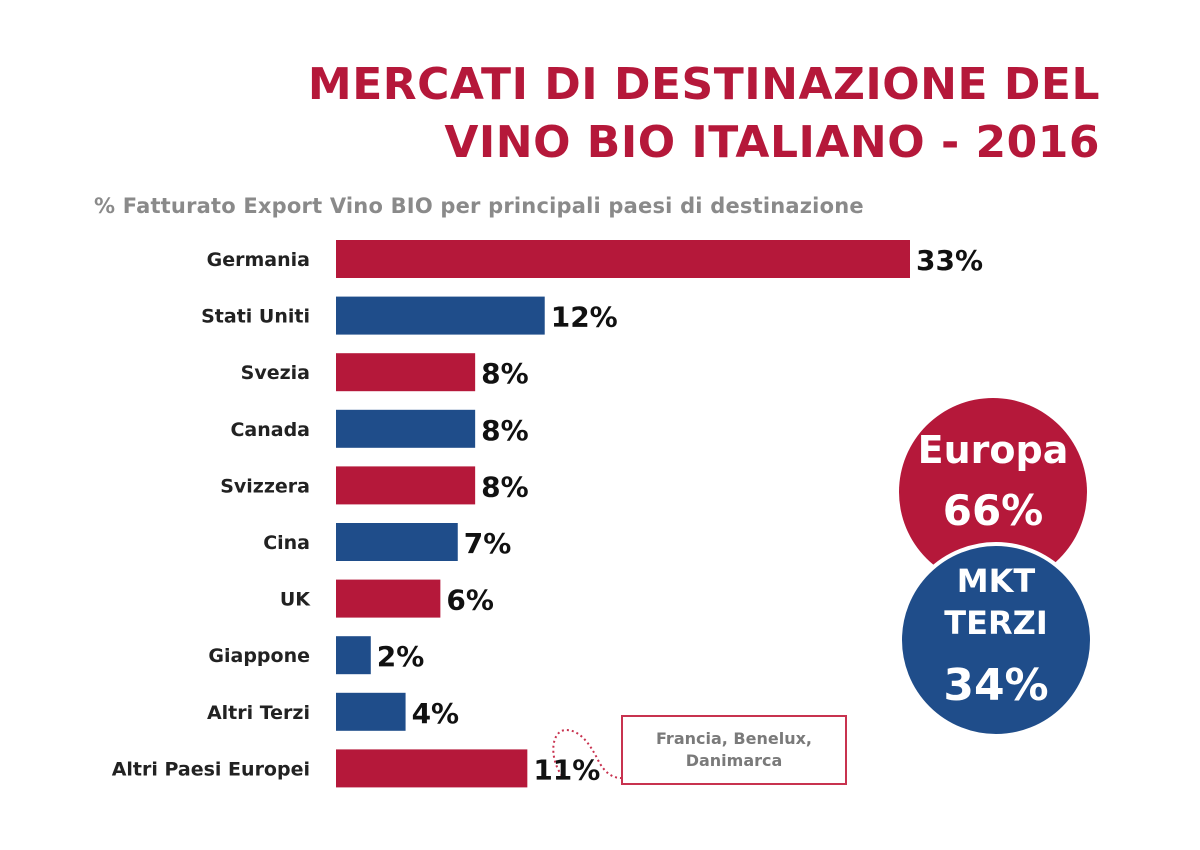  What do you see at coordinates (993, 450) in the screenshot?
I see `europa-summary-name: Europa` at bounding box center [993, 450].